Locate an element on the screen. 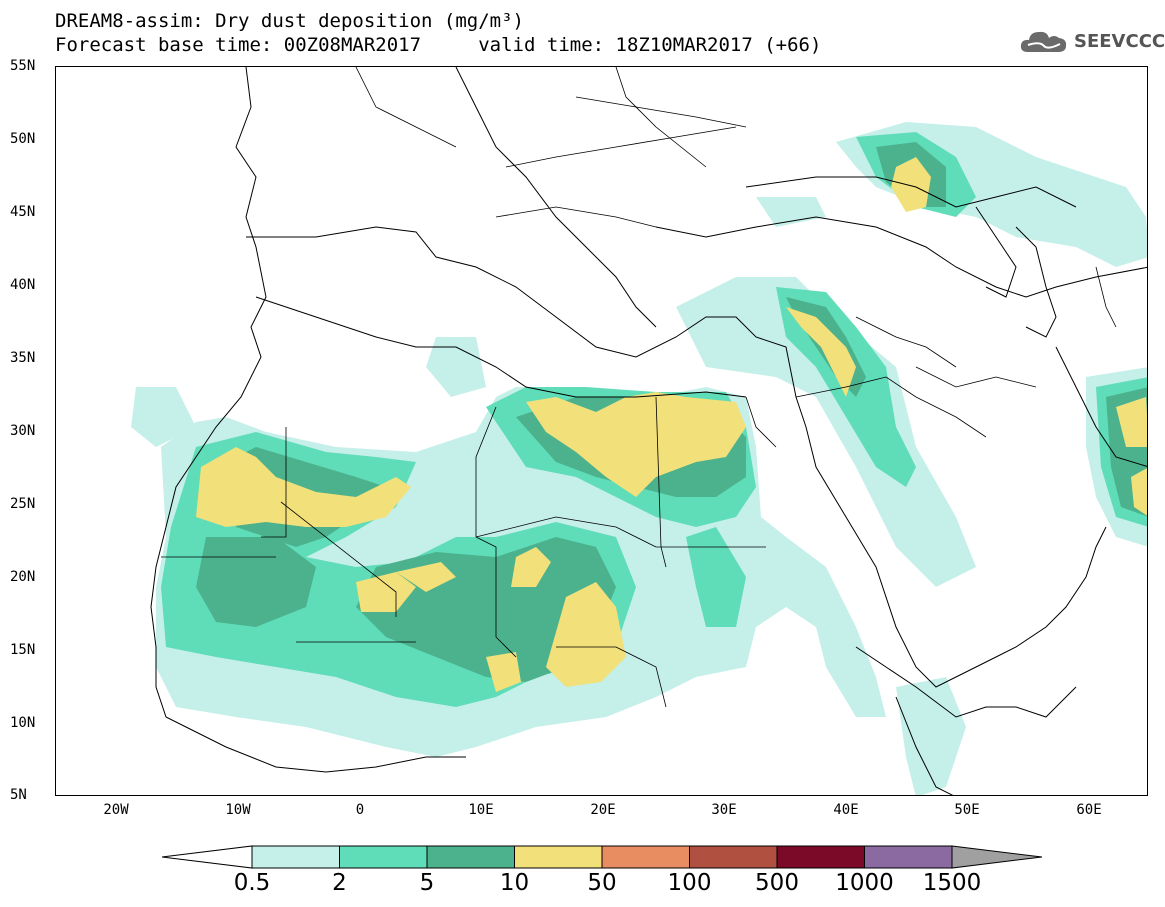 This screenshot has width=1165, height=907. colorbar-label: 5 is located at coordinates (427, 883).